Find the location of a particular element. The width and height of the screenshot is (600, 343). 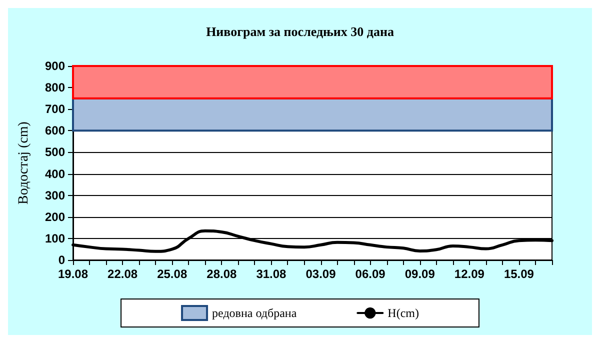

x-tick-label: 25.08 is located at coordinates (172, 274).